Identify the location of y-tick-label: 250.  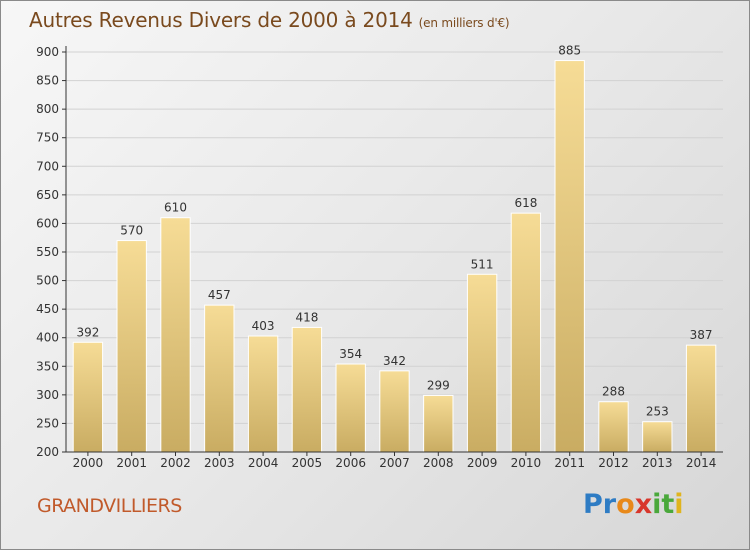
(47, 423).